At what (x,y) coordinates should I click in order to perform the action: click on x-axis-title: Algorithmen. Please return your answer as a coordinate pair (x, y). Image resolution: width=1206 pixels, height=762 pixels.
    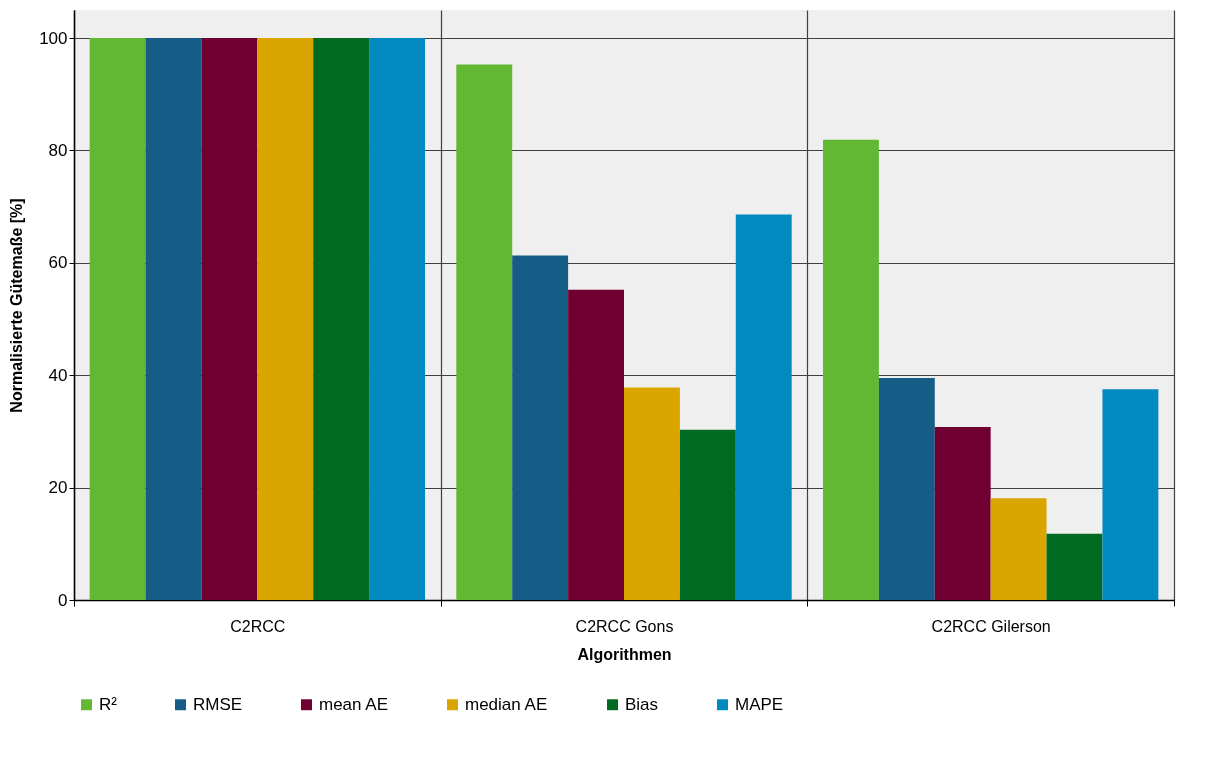
    Looking at the image, I should click on (624, 654).